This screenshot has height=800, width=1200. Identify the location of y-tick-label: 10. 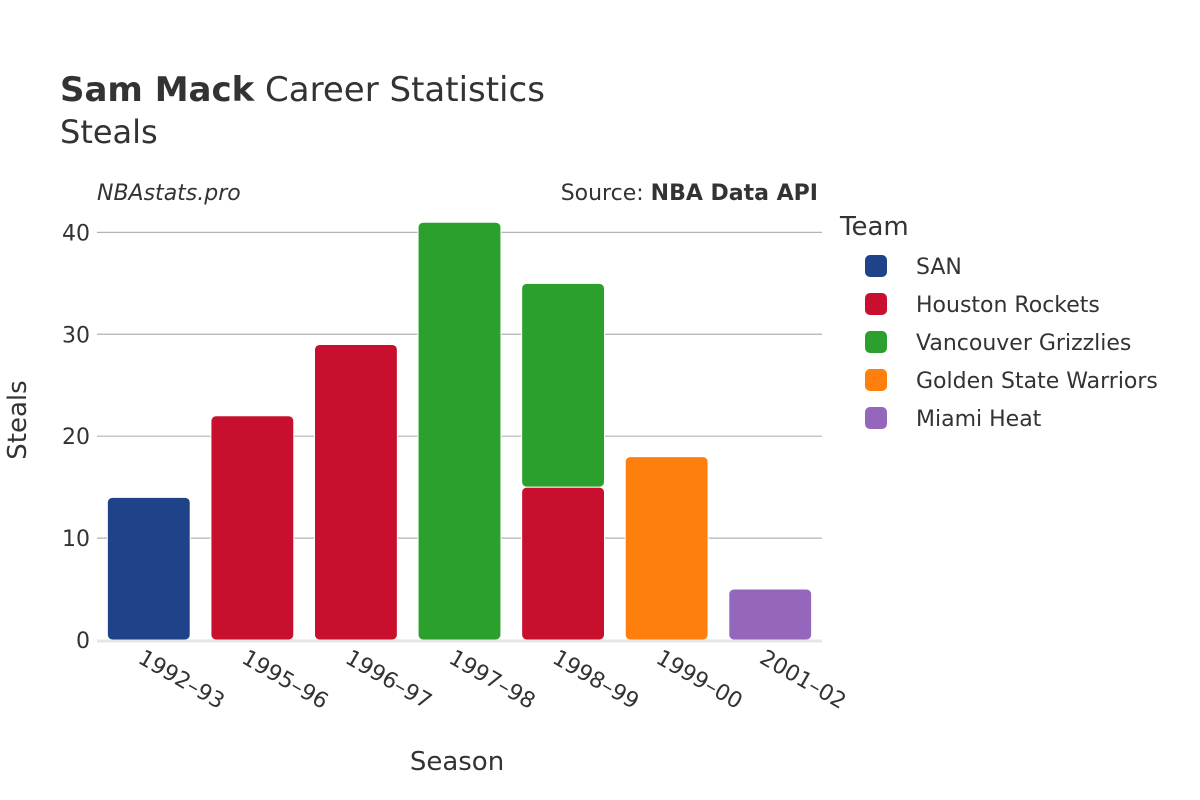
(76, 539).